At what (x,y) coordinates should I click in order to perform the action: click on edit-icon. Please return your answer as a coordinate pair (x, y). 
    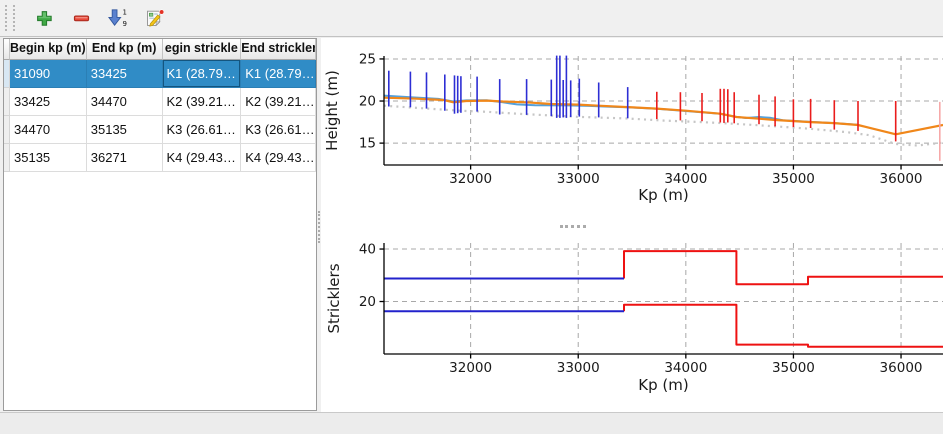
    Looking at the image, I should click on (156, 17).